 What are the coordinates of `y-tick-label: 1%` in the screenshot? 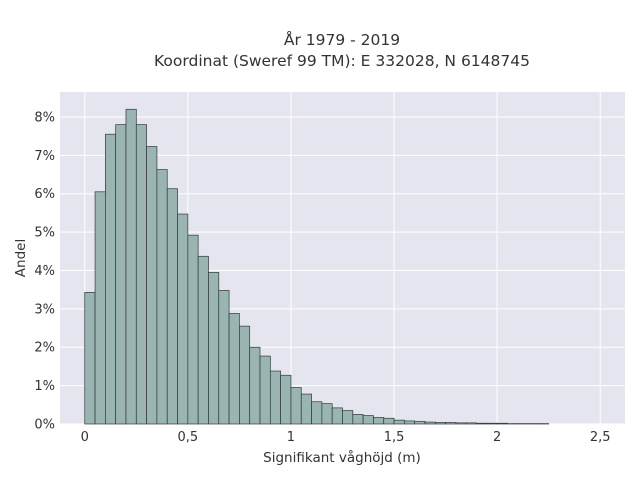 It's located at (44, 386).